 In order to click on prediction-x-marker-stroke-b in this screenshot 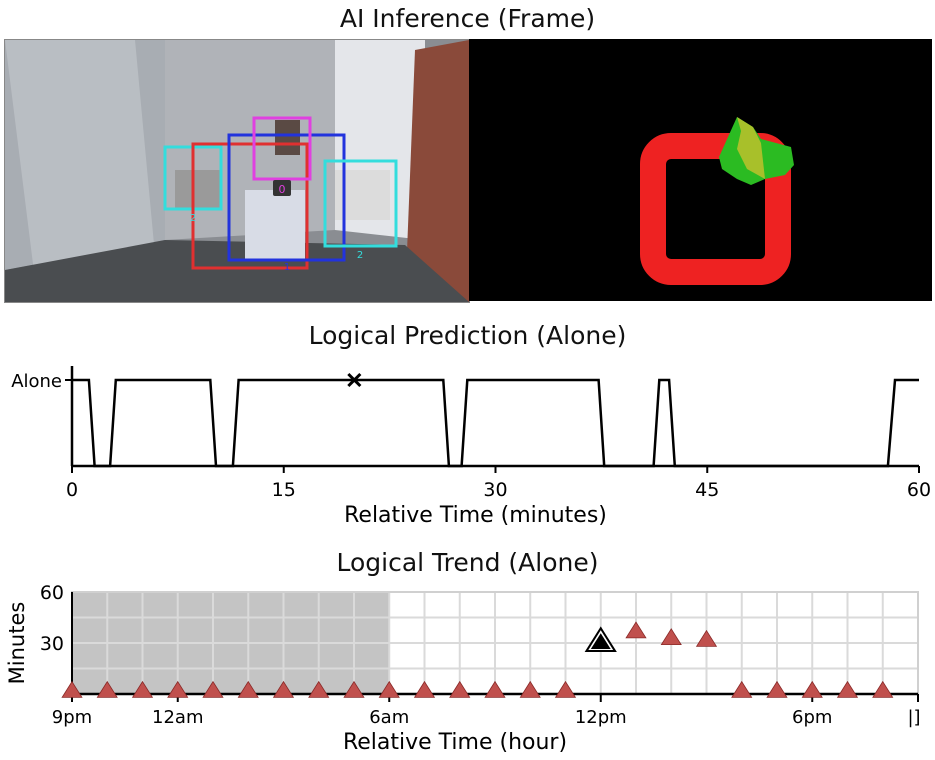, I will do `click(354, 380)`.